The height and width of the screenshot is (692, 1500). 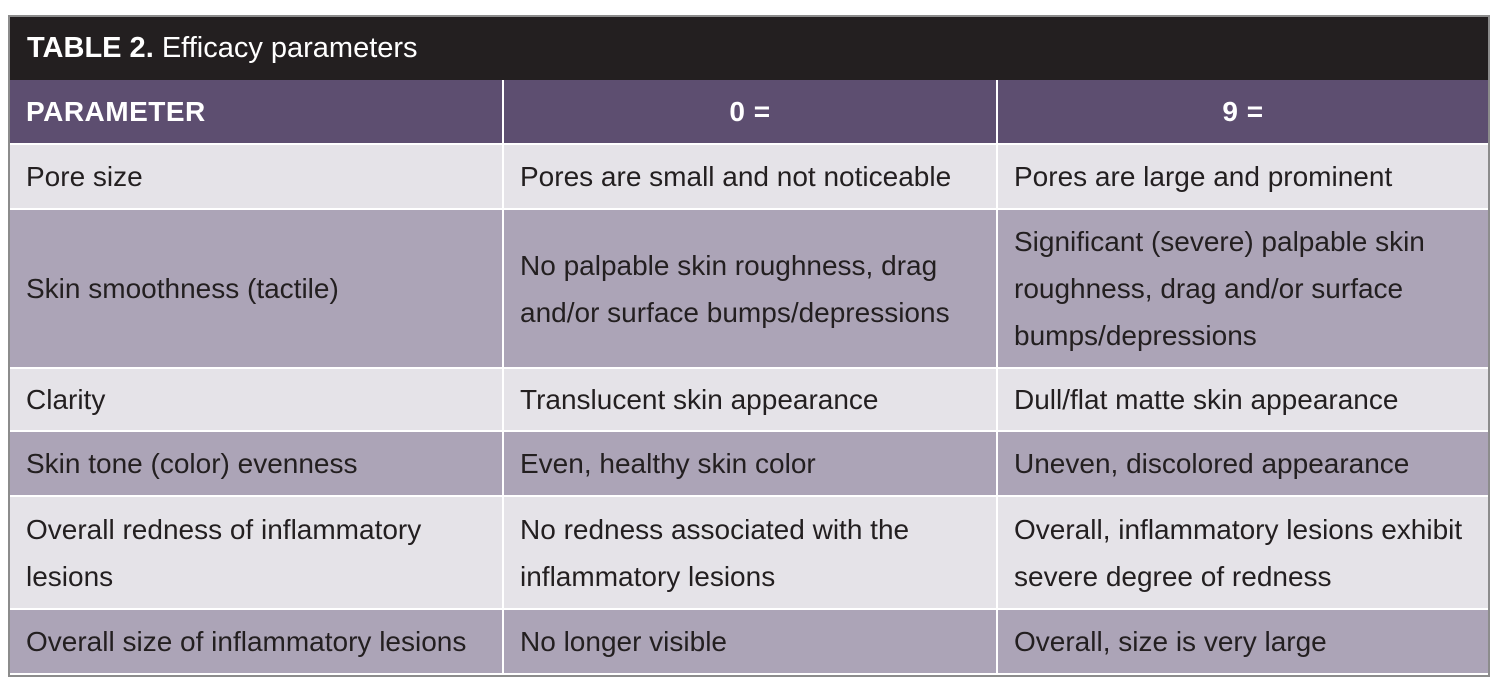 What do you see at coordinates (289, 48) in the screenshot?
I see `table-title: Efficacy parameters` at bounding box center [289, 48].